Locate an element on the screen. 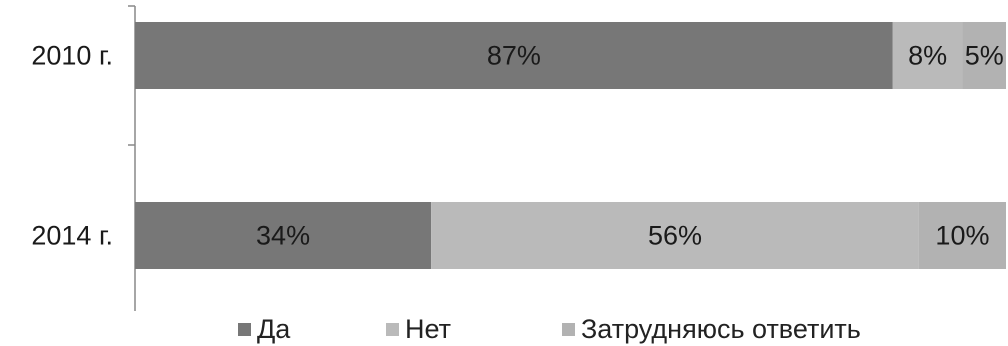 This screenshot has height=346, width=1008. data-label: 10% is located at coordinates (962, 236).